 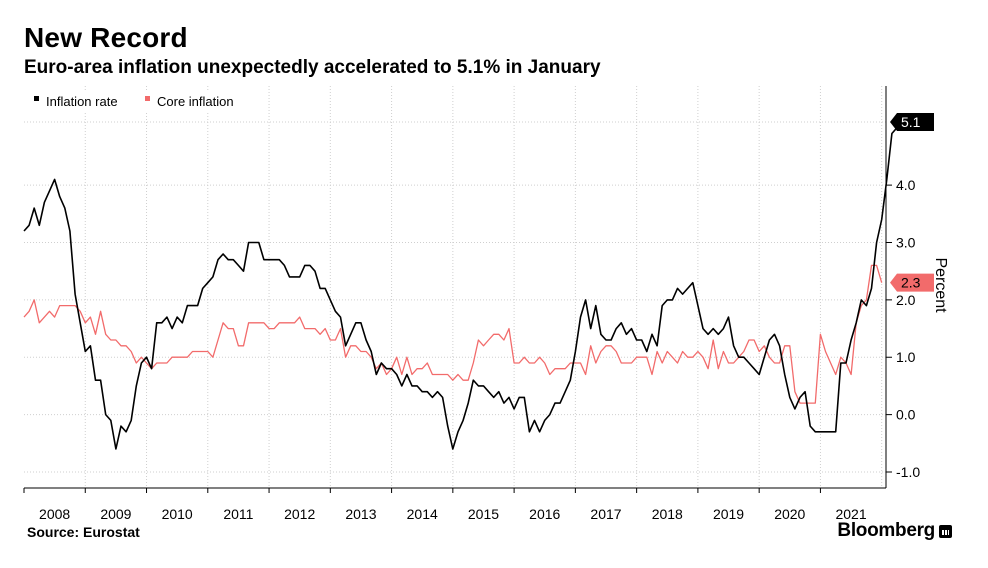 What do you see at coordinates (483, 514) in the screenshot?
I see `x-tick-label: 2015` at bounding box center [483, 514].